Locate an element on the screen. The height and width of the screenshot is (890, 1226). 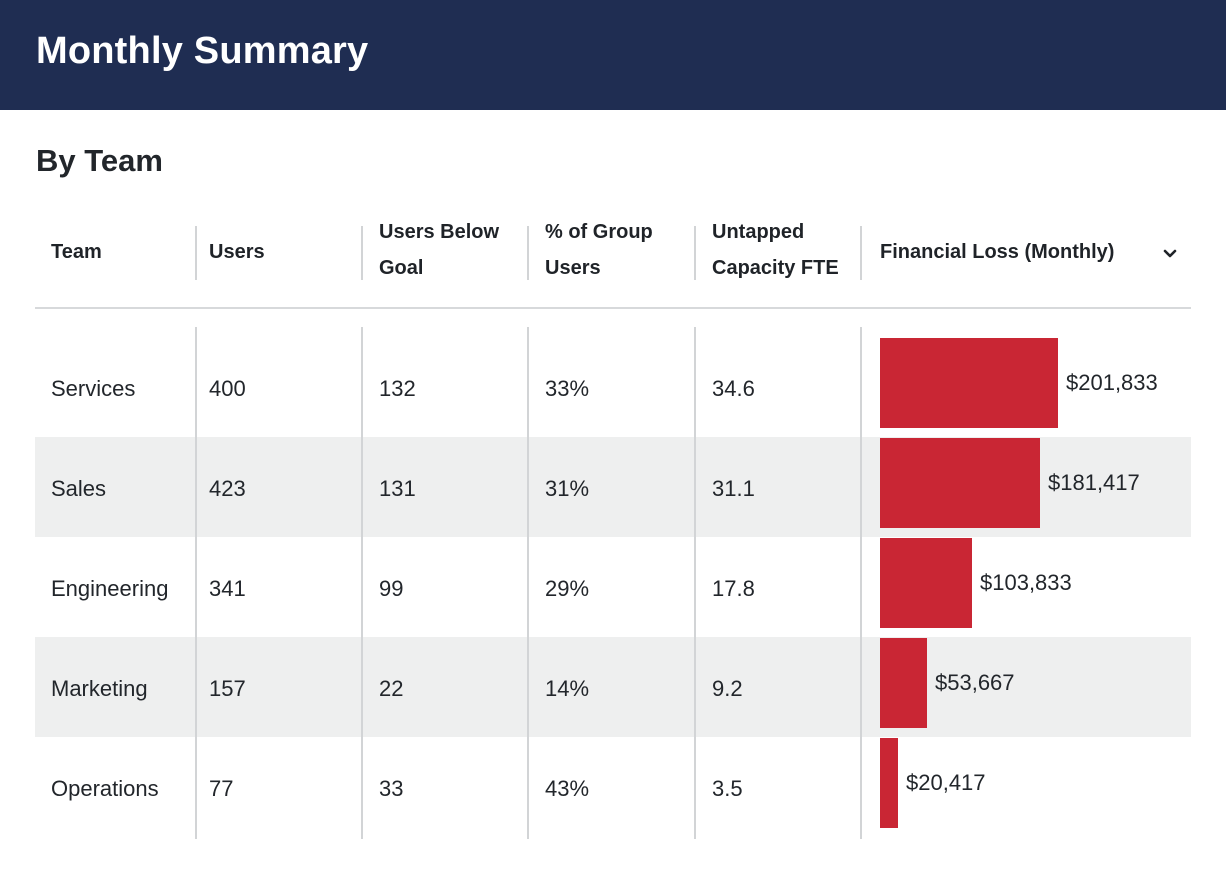
financial-loss-label: $20,417 is located at coordinates (946, 782).